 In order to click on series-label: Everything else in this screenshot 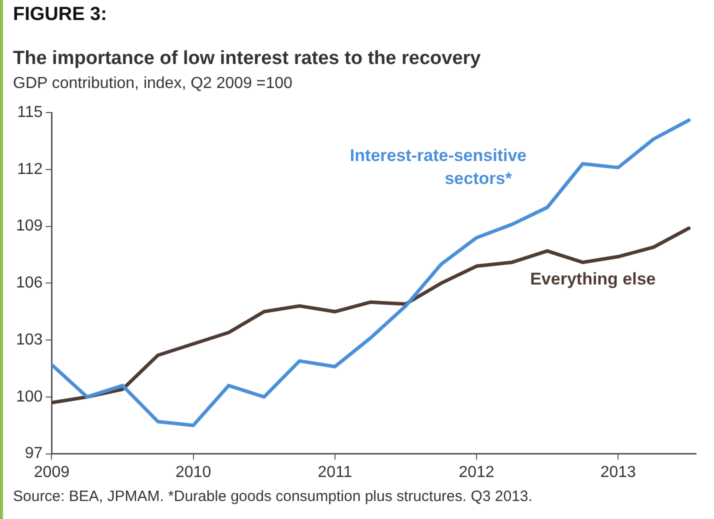, I will do `click(593, 278)`.